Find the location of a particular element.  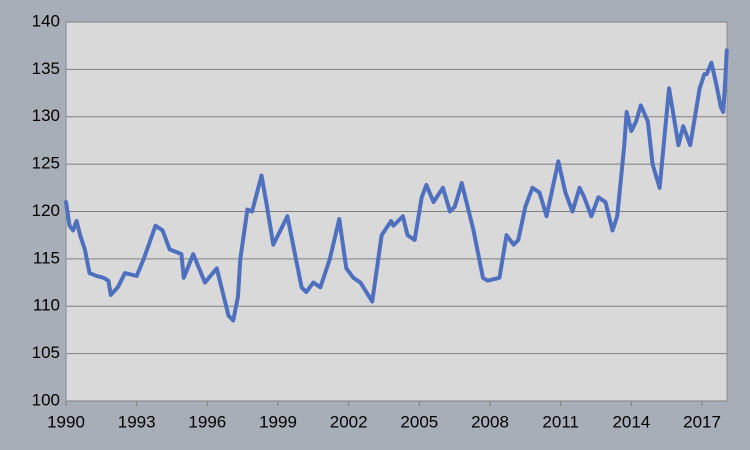

x-tick-label: 1999 is located at coordinates (278, 421).